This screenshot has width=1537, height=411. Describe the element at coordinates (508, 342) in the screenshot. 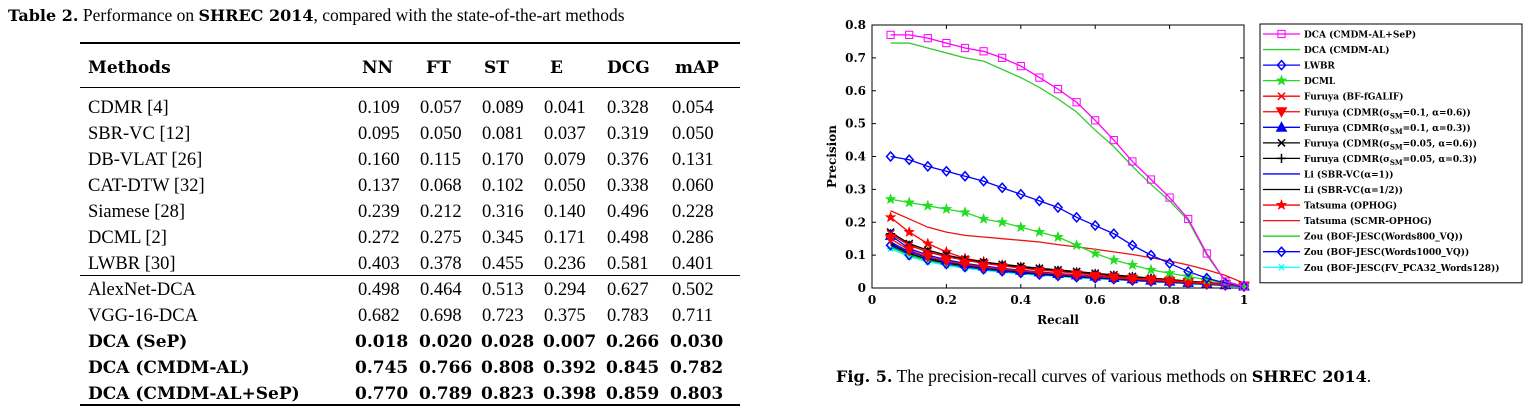

I see `cell-st: 0.028` at that location.